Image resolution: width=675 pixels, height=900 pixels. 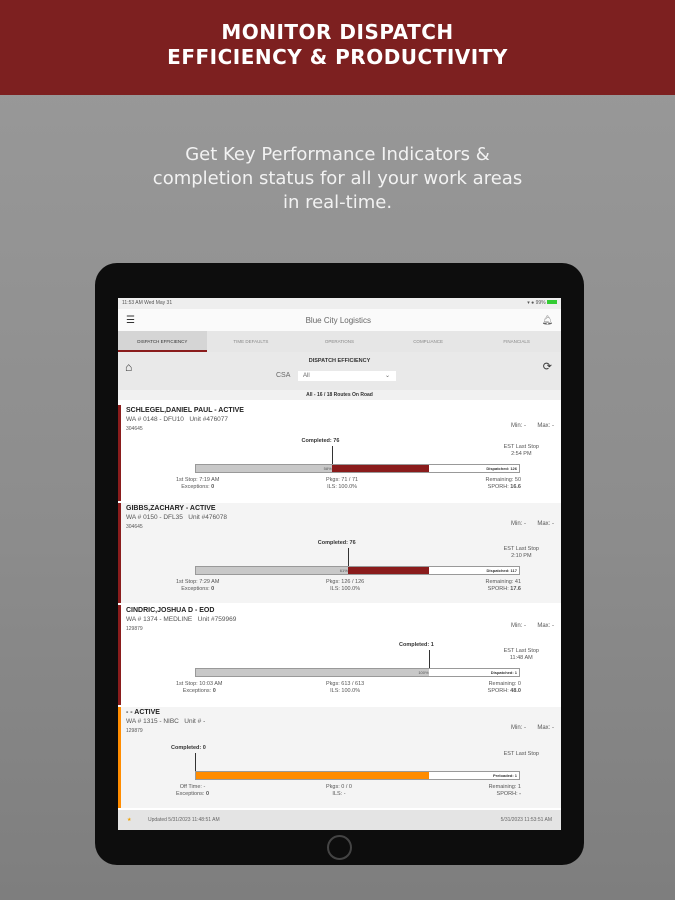 I want to click on dispatched-label: Dispatched: 117, so click(x=501, y=570).